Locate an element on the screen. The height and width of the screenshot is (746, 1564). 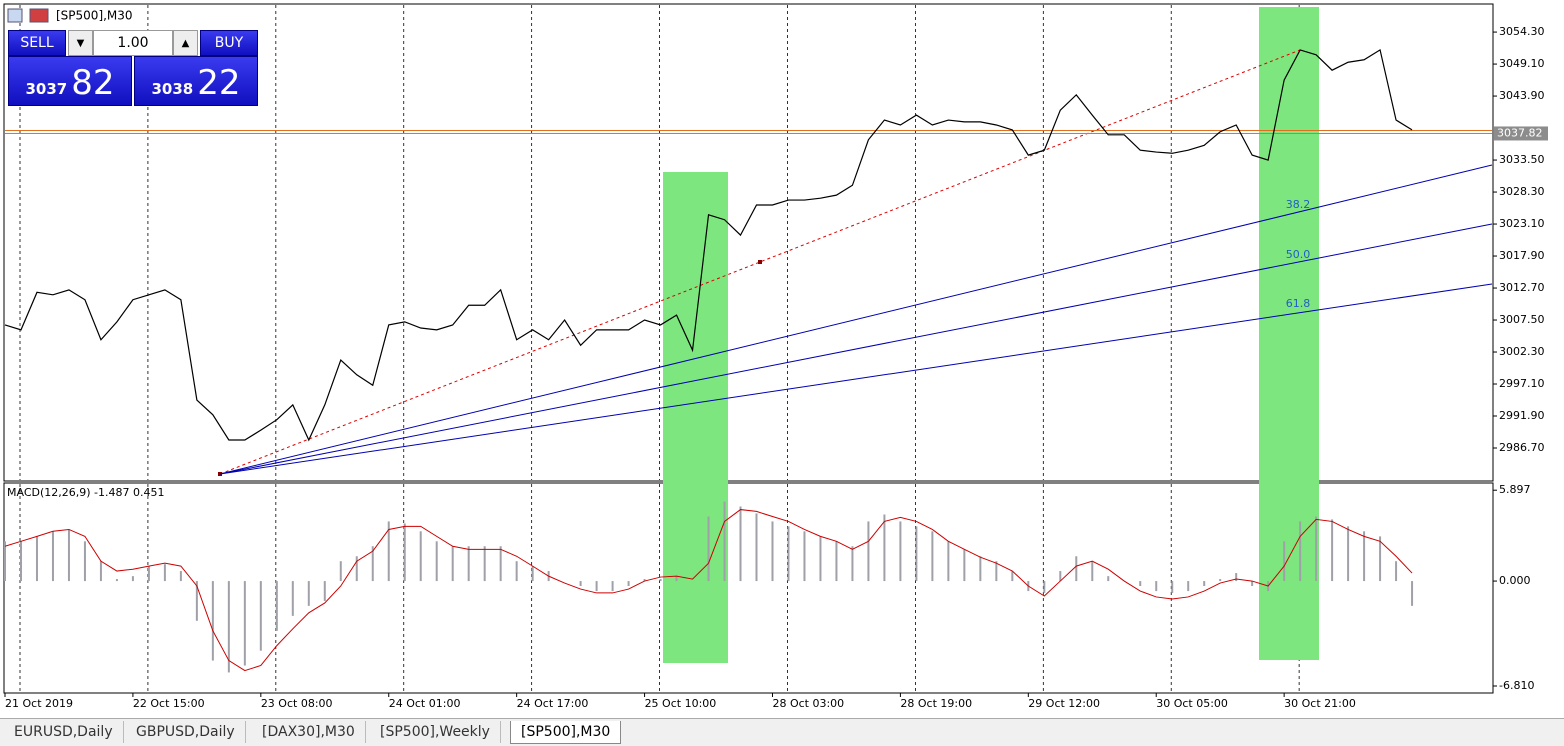
tab: EURUSD,Daily is located at coordinates (64, 732).